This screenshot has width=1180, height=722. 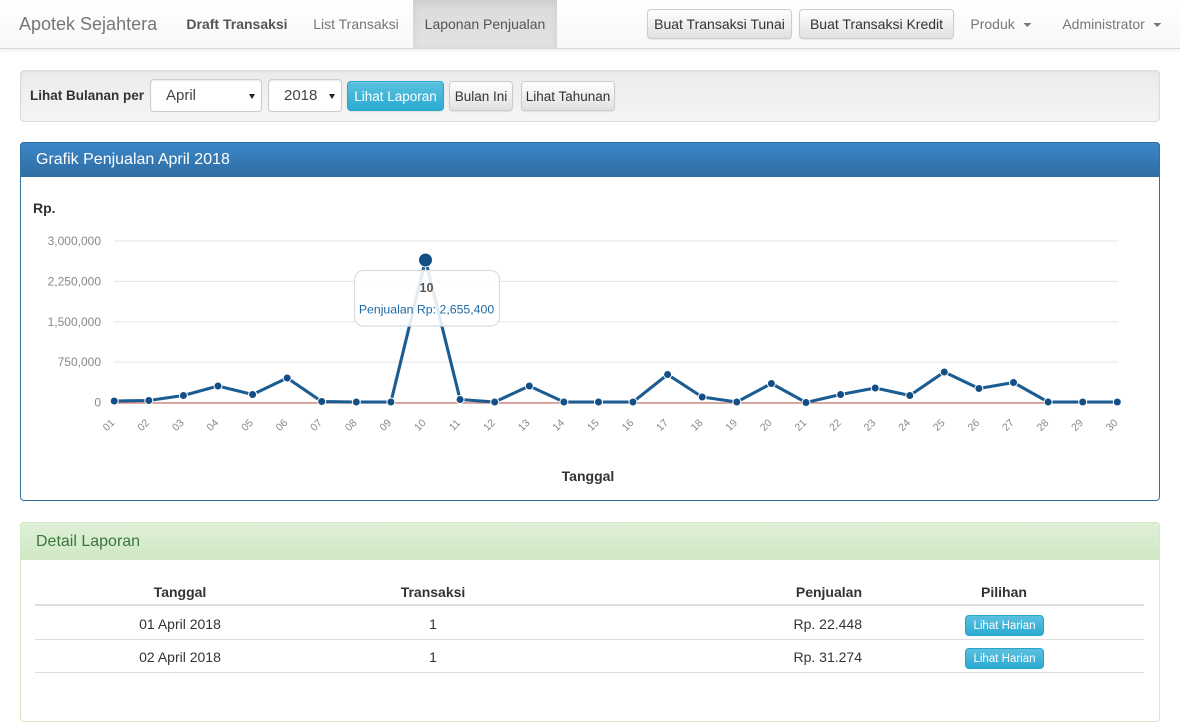 I want to click on svg-text: 04, so click(x=212, y=425).